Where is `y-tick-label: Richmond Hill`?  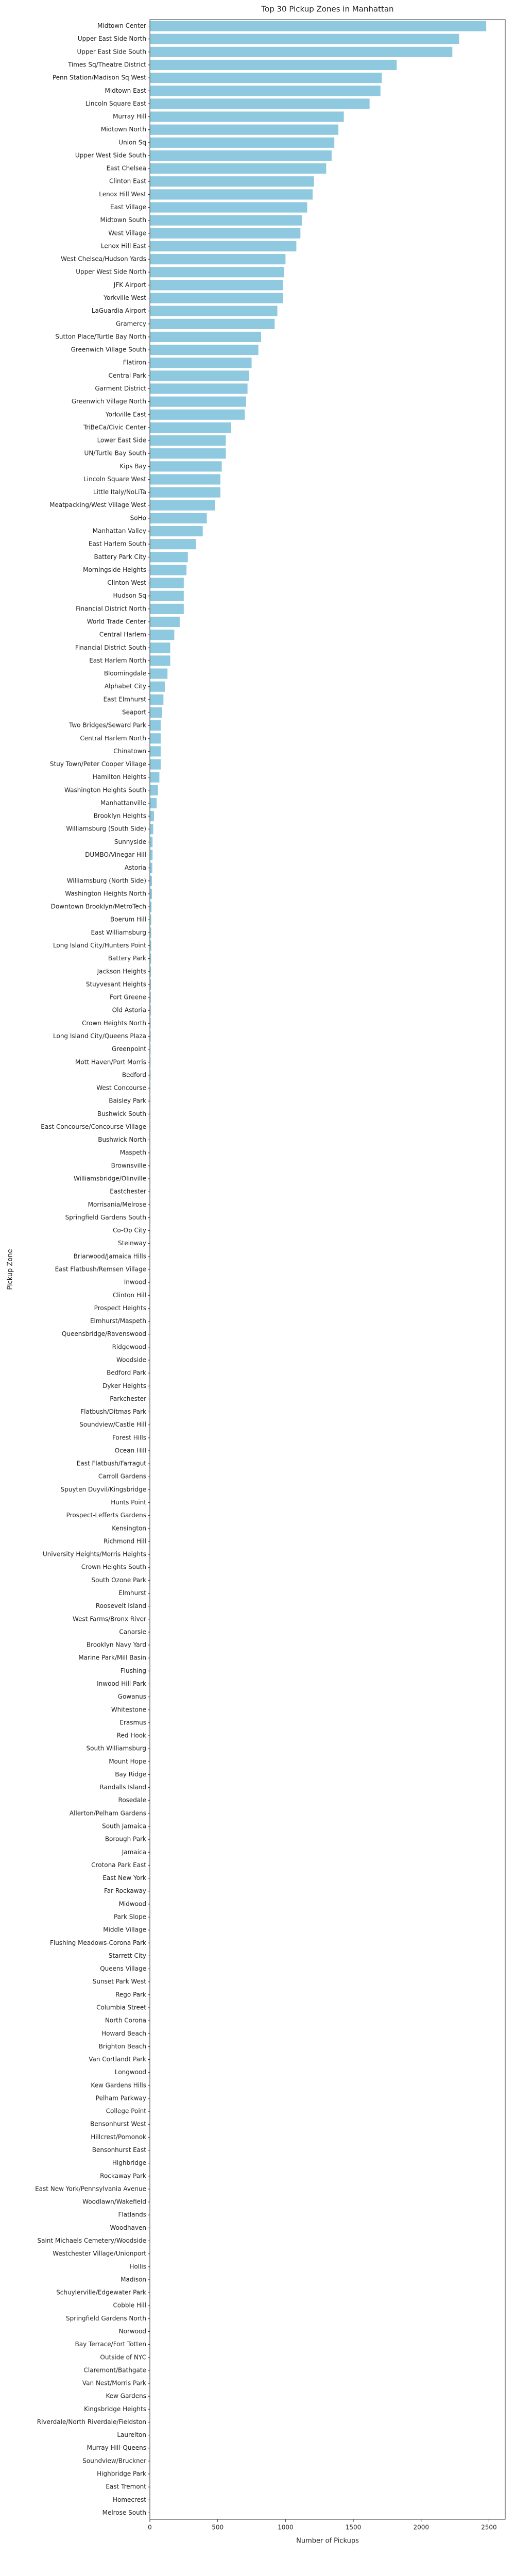
y-tick-label: Richmond Hill is located at coordinates (125, 1541).